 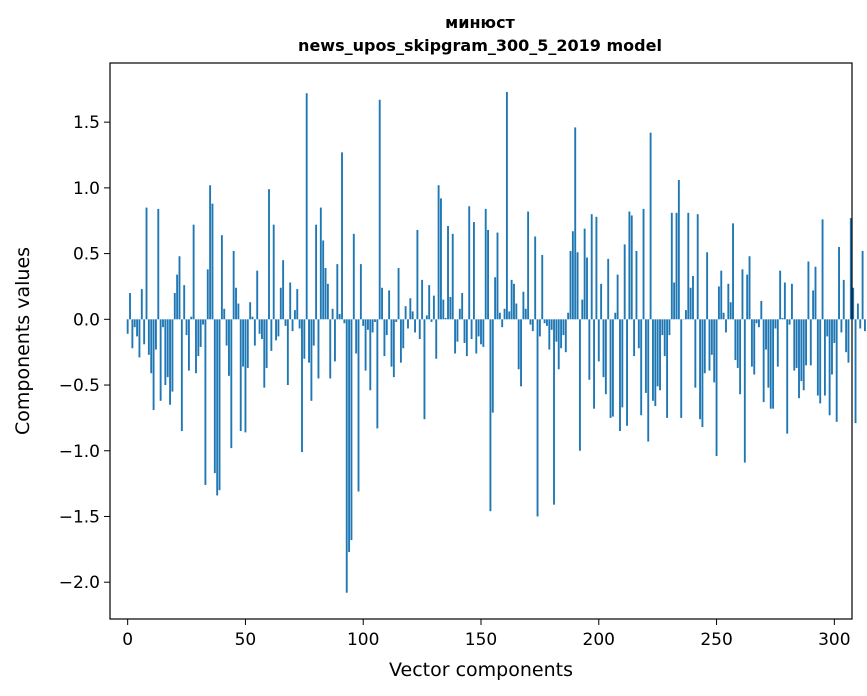 I want to click on y-tick-label: −2.0, so click(x=79, y=583).